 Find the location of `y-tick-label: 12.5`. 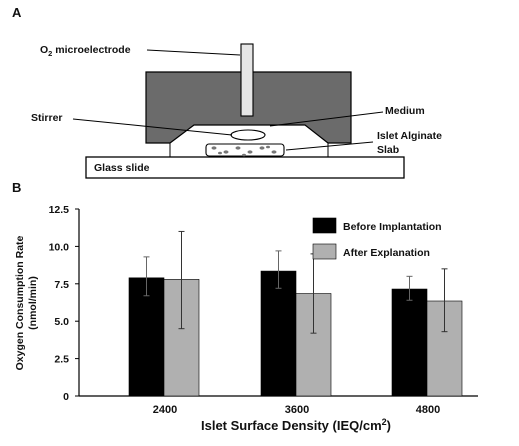

y-tick-label: 12.5 is located at coordinates (59, 210).